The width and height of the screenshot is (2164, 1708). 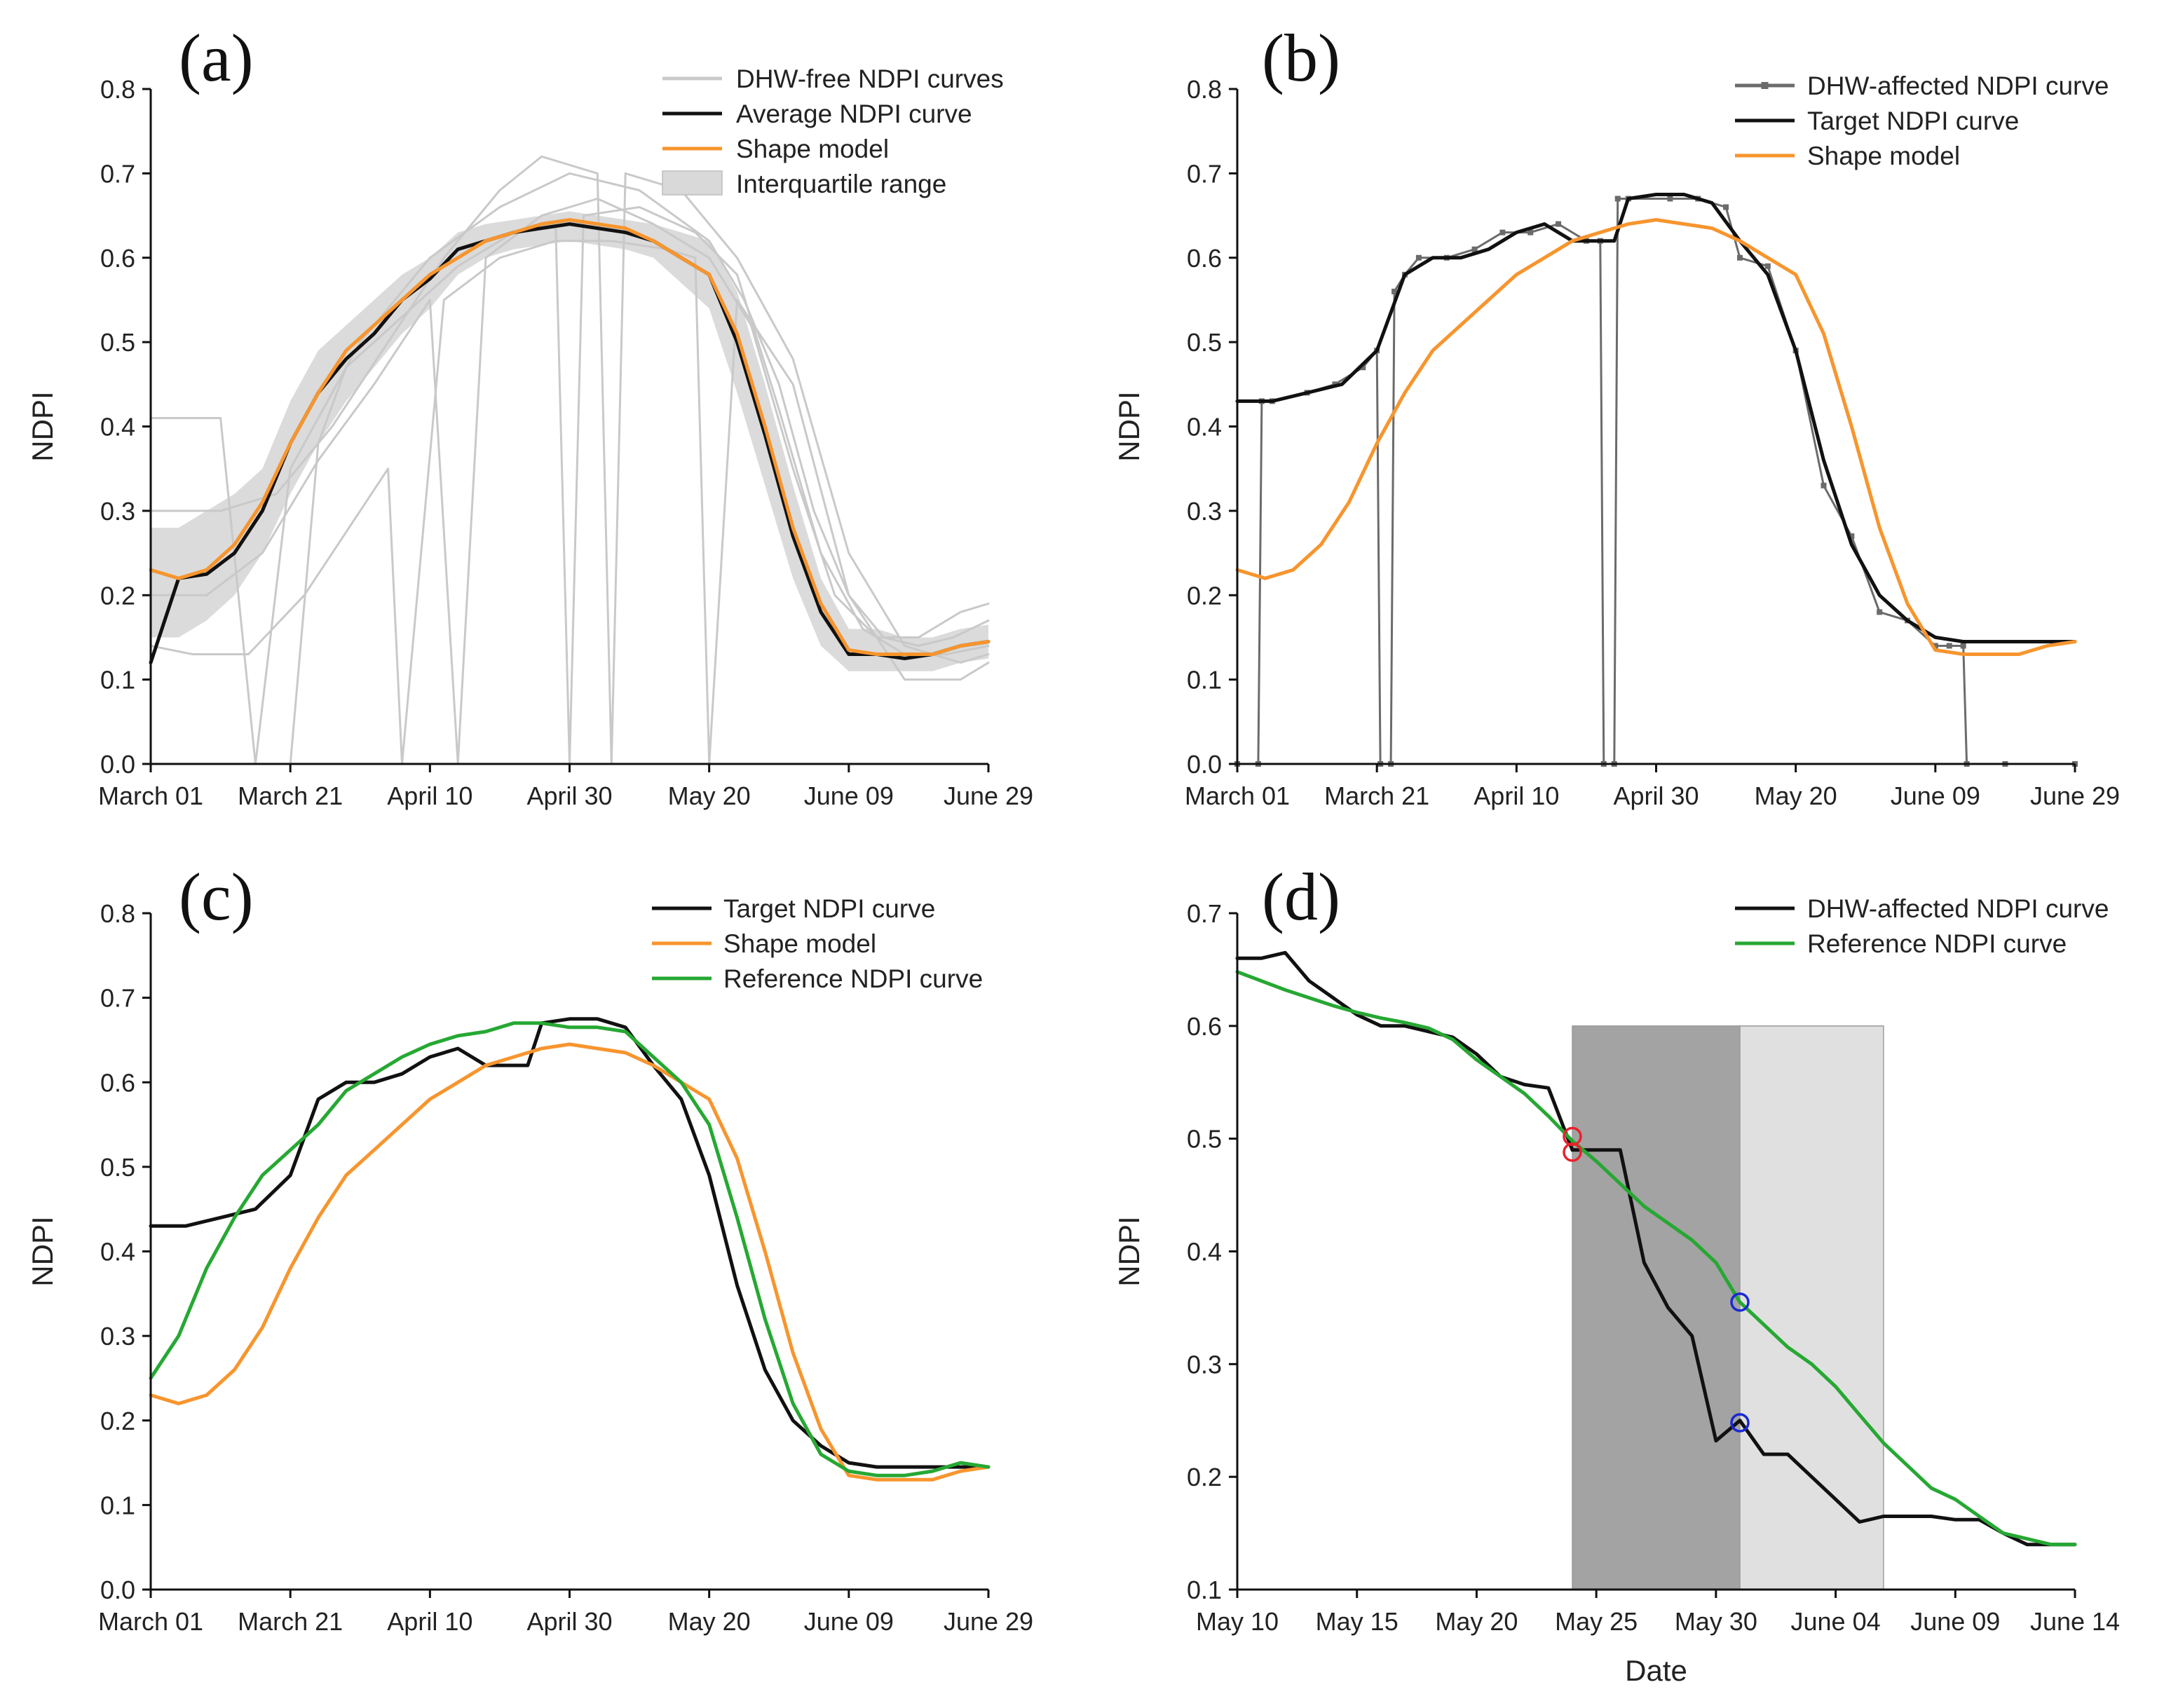 I want to click on x-tick-label: June 14, so click(x=2075, y=1621).